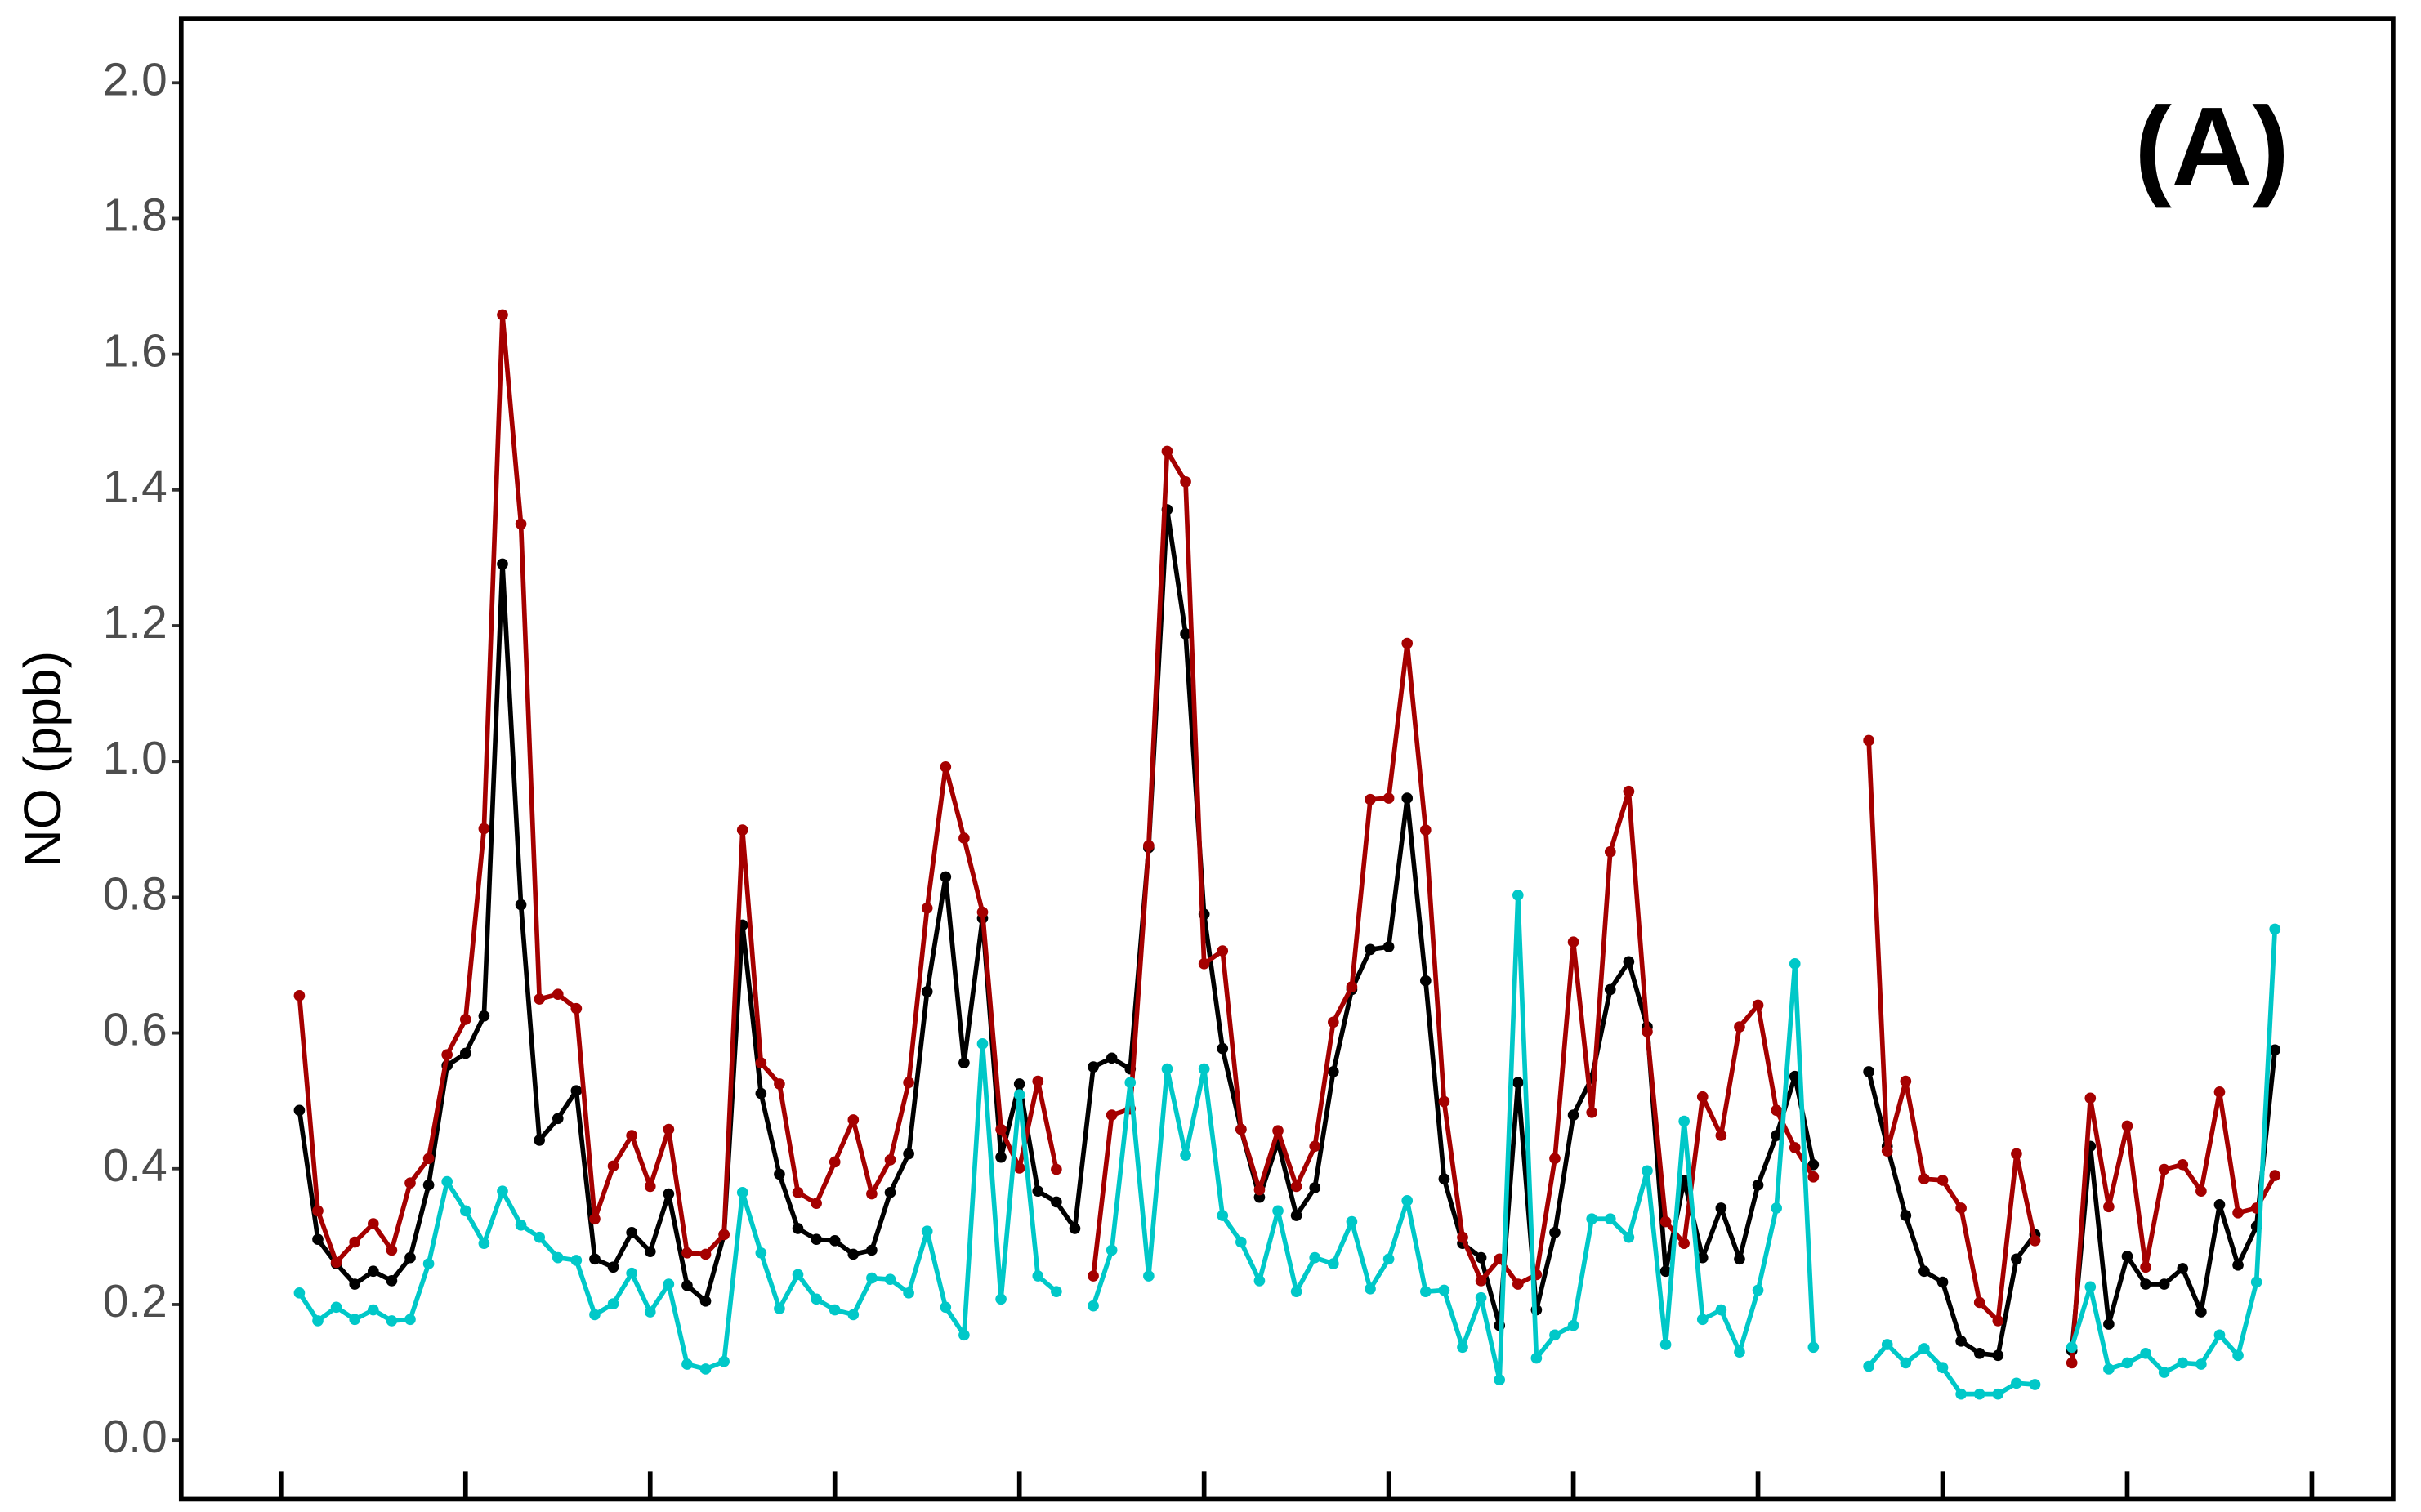  I want to click on y-tick-label: 0.0, so click(135, 1438).